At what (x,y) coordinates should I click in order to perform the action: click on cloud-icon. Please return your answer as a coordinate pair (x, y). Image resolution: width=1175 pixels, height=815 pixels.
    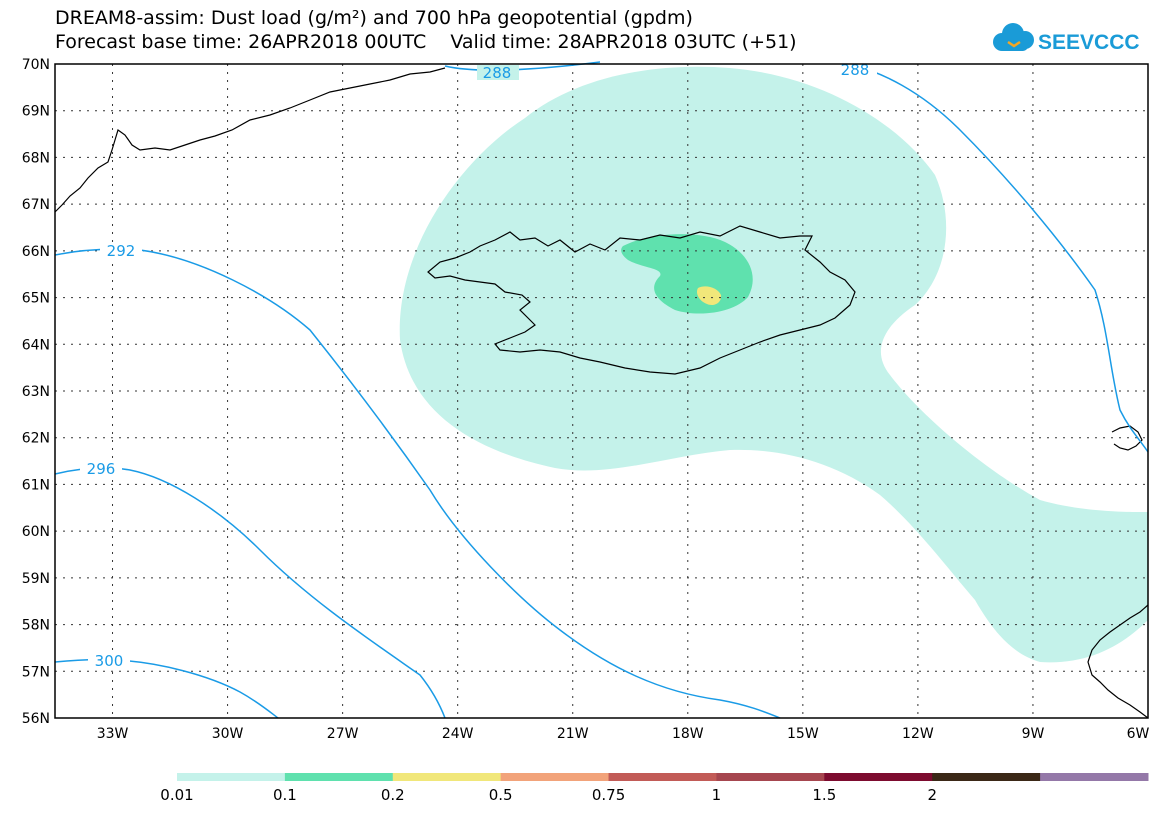
    Looking at the image, I should click on (1013, 37).